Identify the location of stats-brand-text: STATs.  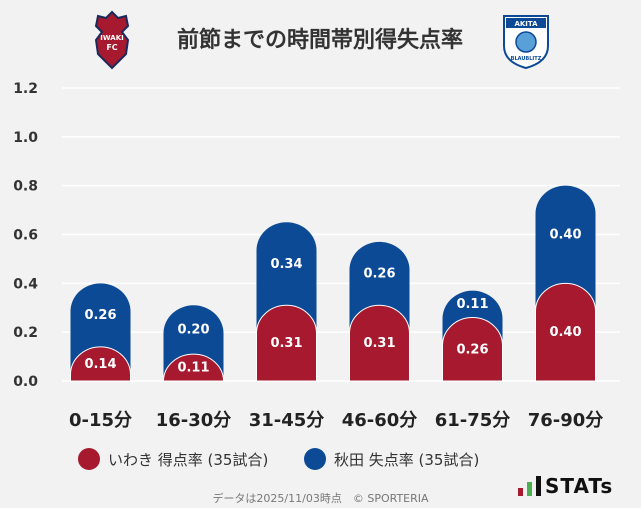
(579, 486).